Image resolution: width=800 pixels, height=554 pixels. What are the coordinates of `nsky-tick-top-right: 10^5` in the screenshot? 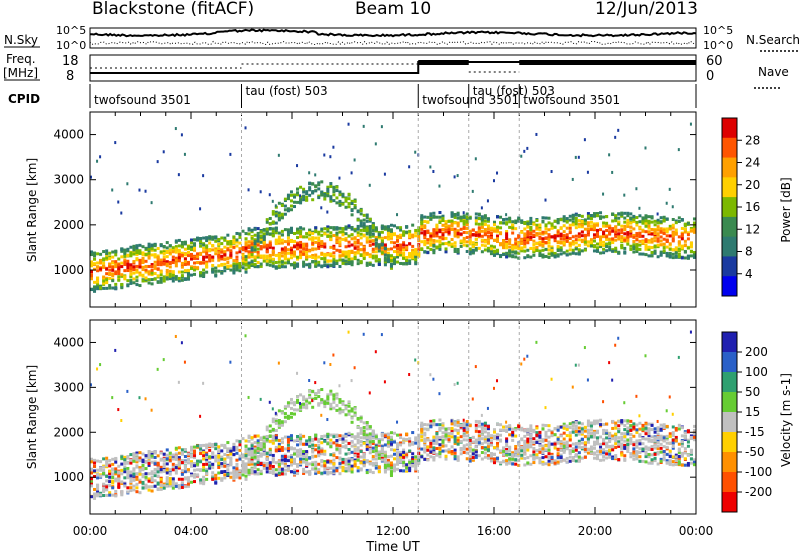 It's located at (718, 30).